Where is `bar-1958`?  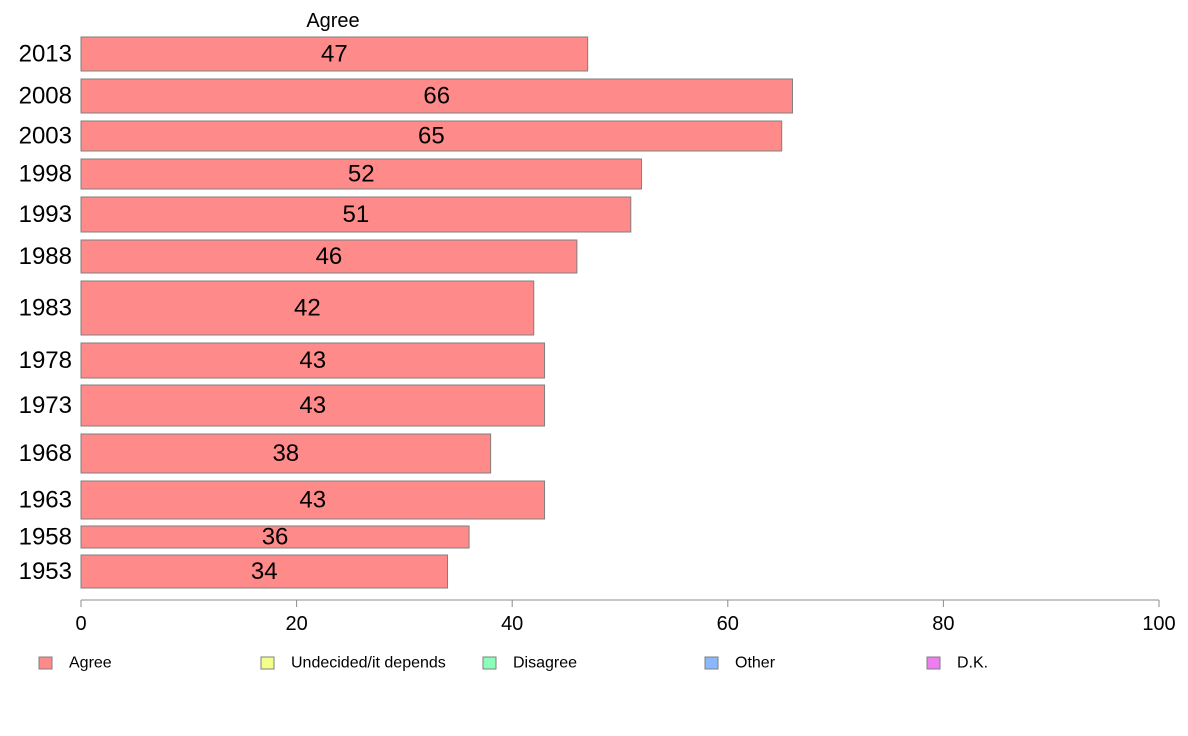 bar-1958 is located at coordinates (275, 537).